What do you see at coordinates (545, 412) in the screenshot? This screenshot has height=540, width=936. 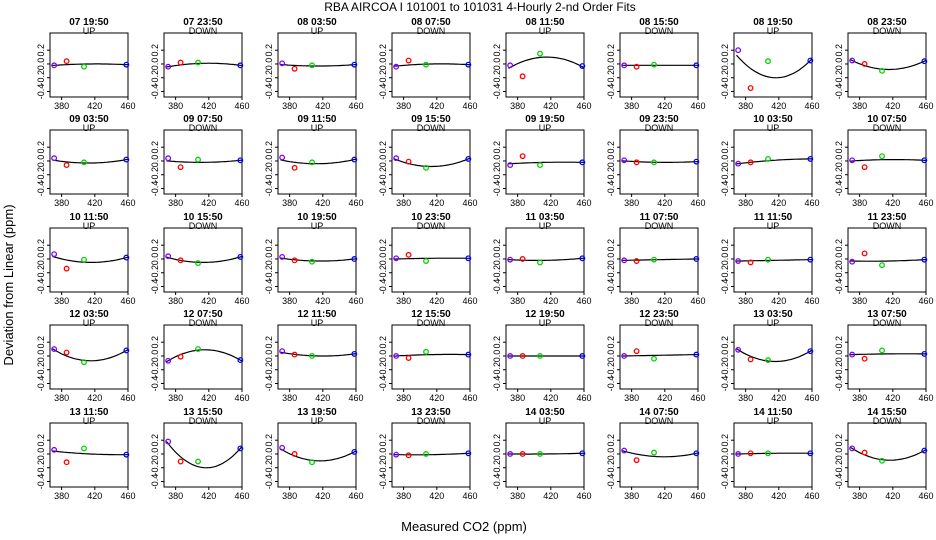 I see `panel-title: 14 03:50` at bounding box center [545, 412].